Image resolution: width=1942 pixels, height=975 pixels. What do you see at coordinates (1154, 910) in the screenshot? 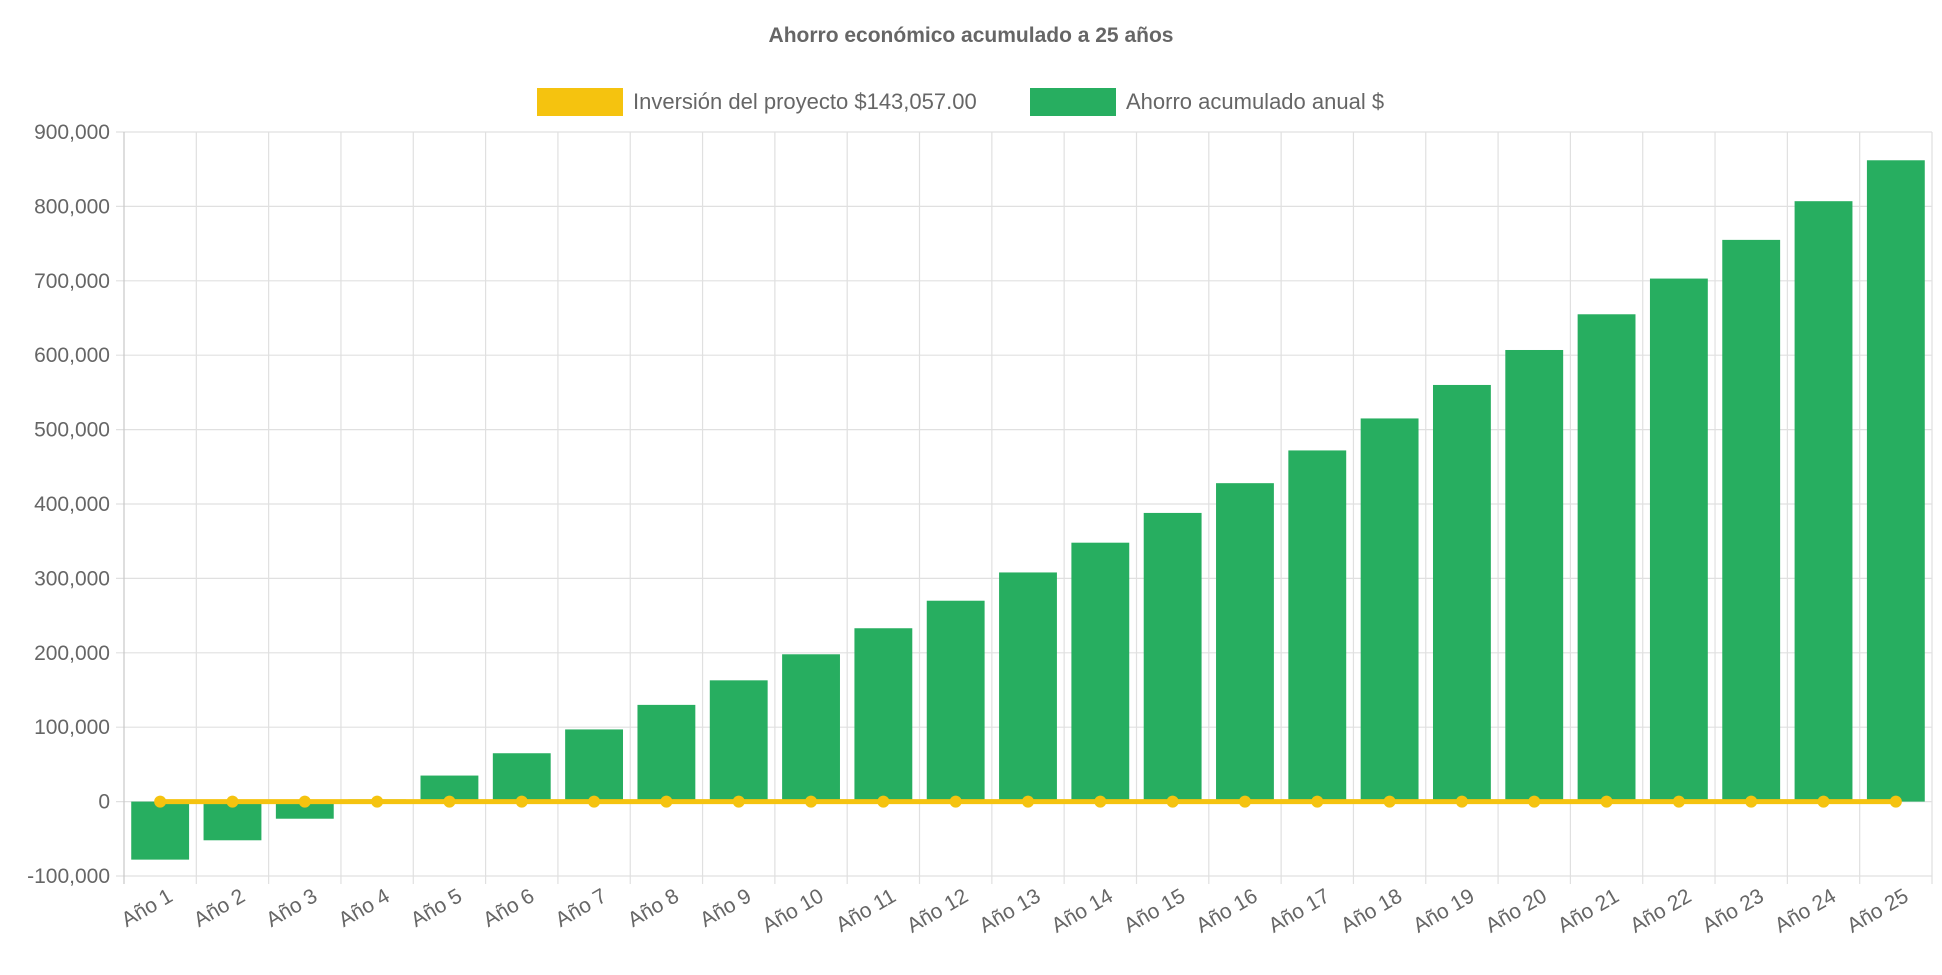
I see `x-tick-label: Año 15` at bounding box center [1154, 910].